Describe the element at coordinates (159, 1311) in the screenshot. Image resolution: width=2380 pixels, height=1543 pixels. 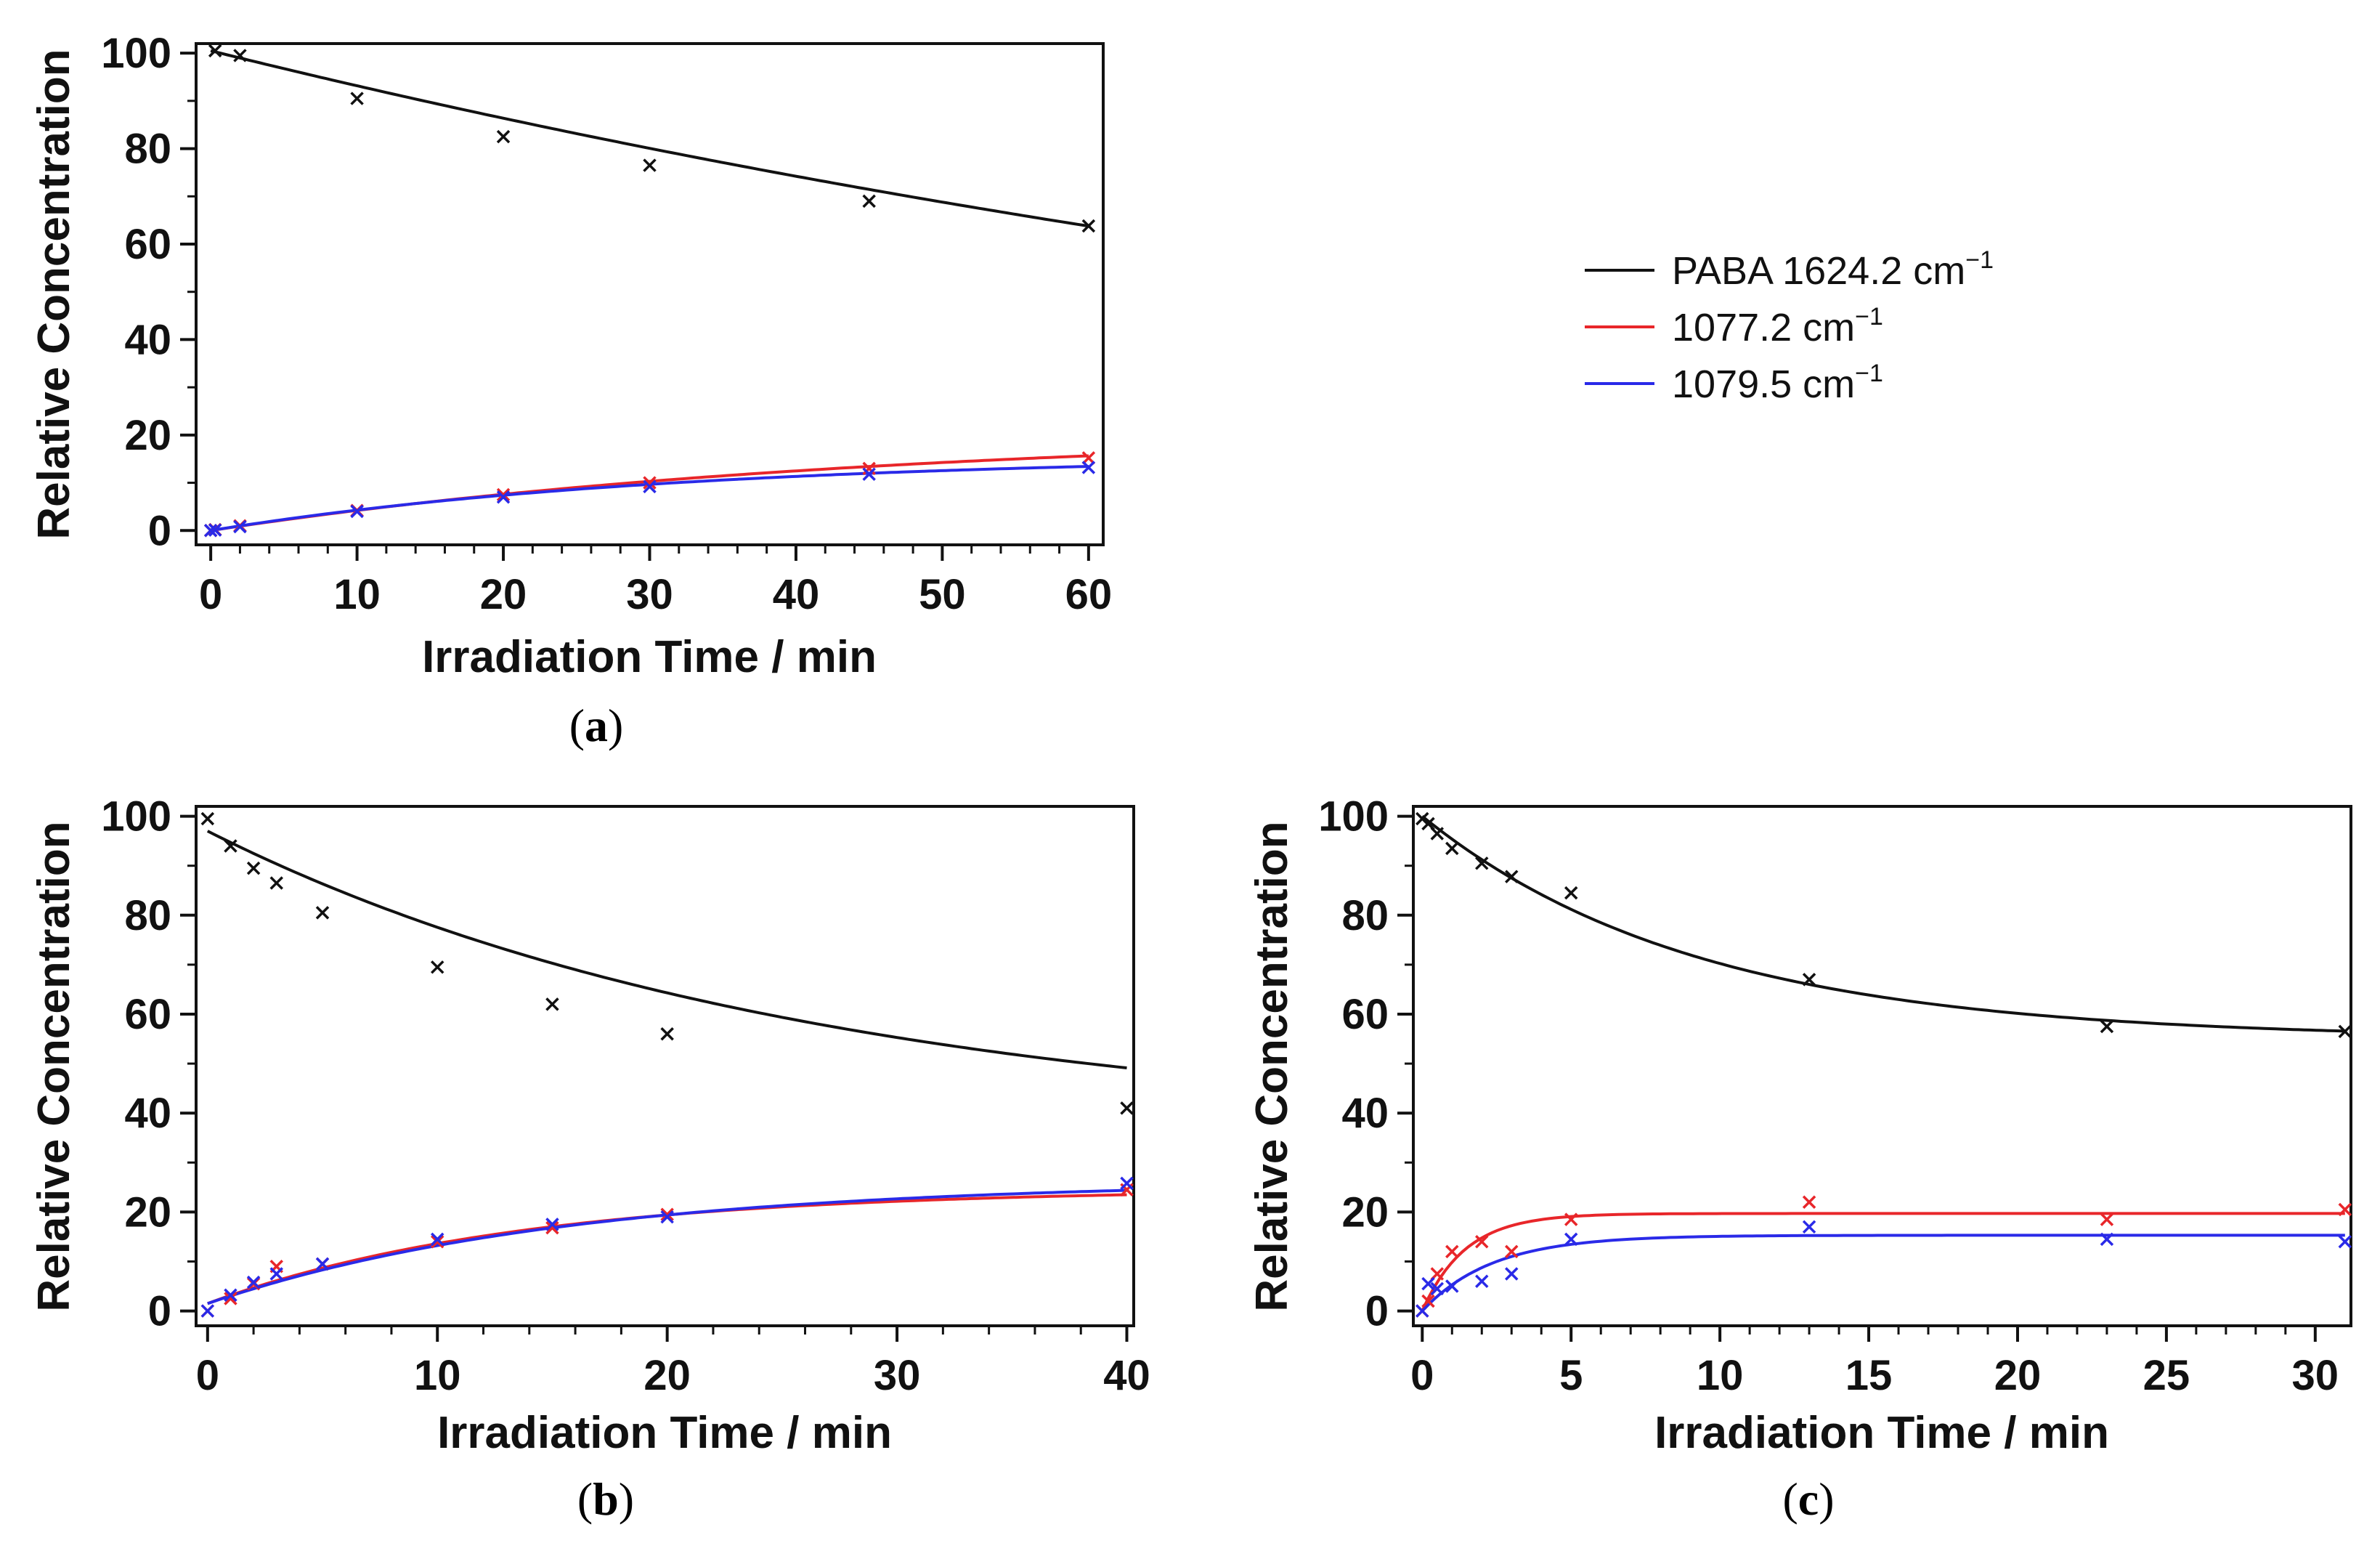
I see `y-tick-label: 0` at that location.